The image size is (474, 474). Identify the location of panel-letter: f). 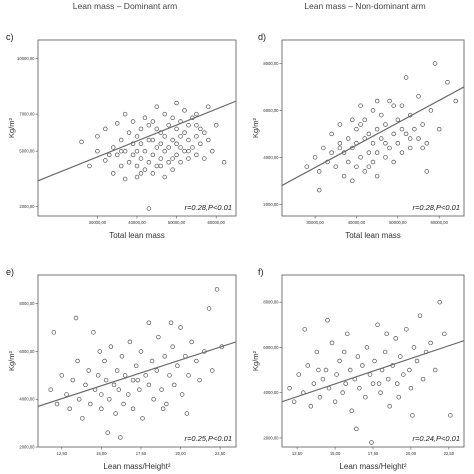
(261, 272).